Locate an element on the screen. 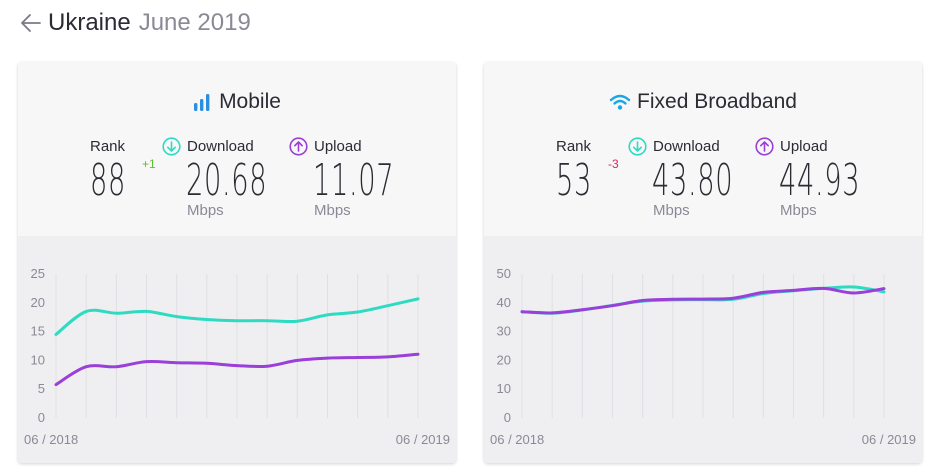  wifi-icon is located at coordinates (620, 102).